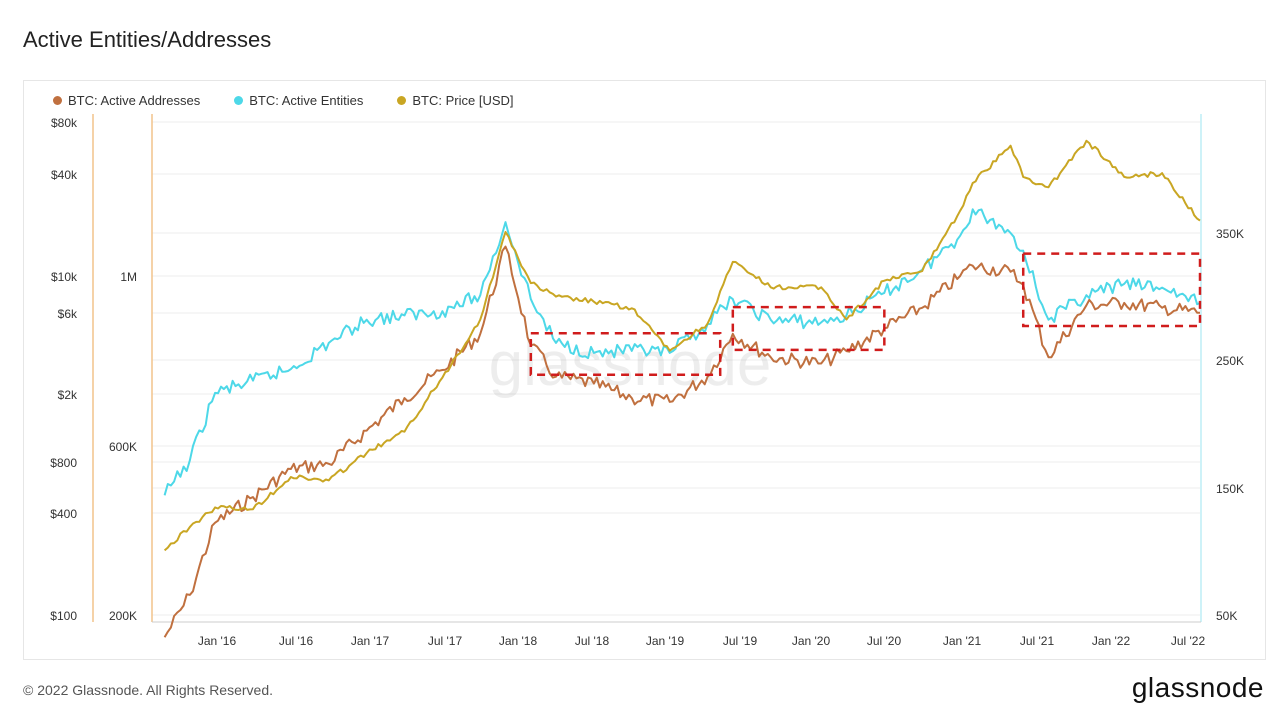  What do you see at coordinates (68, 395) in the screenshot?
I see `price-tick-label: $2k` at bounding box center [68, 395].